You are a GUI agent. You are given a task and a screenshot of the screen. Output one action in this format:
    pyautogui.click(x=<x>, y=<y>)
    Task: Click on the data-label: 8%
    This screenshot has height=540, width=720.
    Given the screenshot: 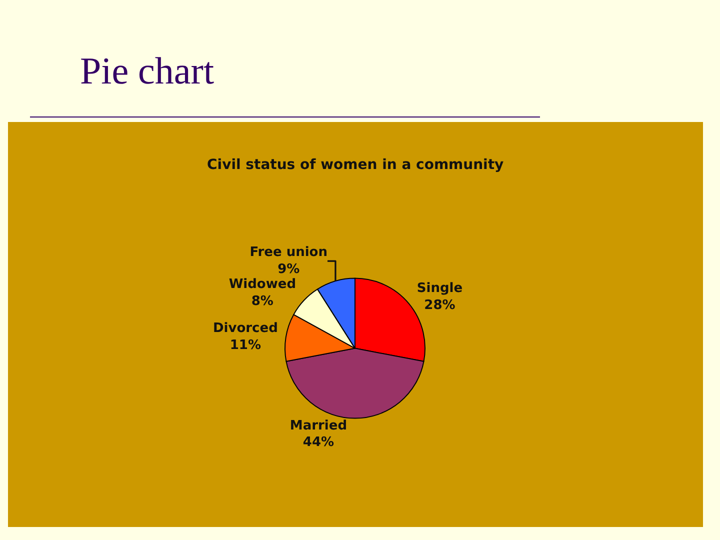 What is the action you would take?
    pyautogui.click(x=262, y=301)
    